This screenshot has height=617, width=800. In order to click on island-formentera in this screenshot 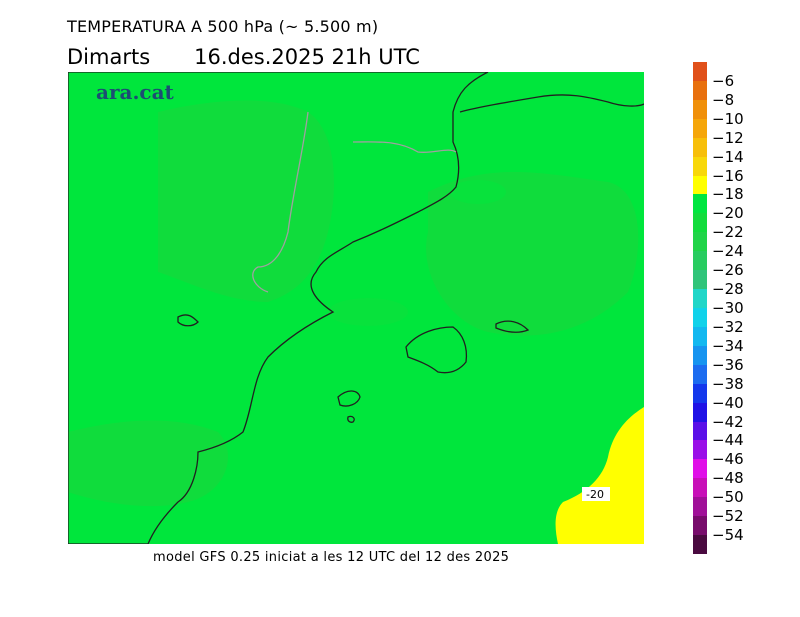, I will do `click(351, 419)`.